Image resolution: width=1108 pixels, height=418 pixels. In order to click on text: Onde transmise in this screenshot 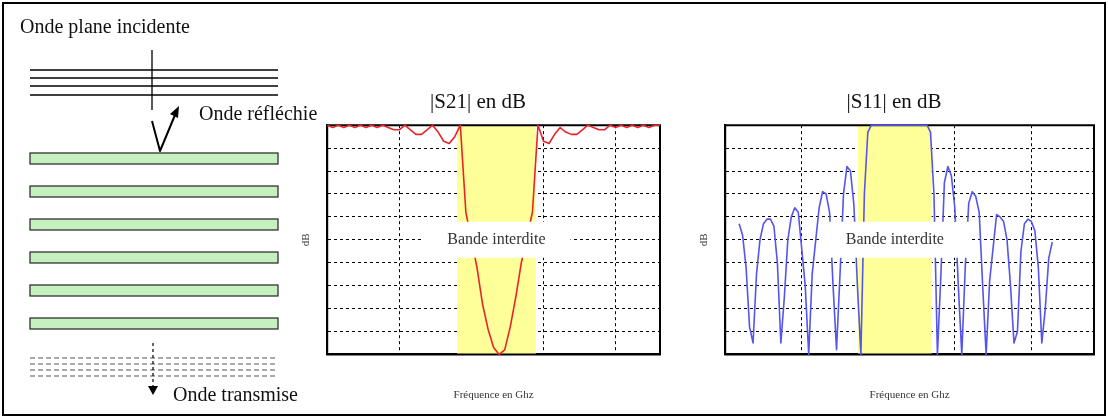, I will do `click(235, 394)`.